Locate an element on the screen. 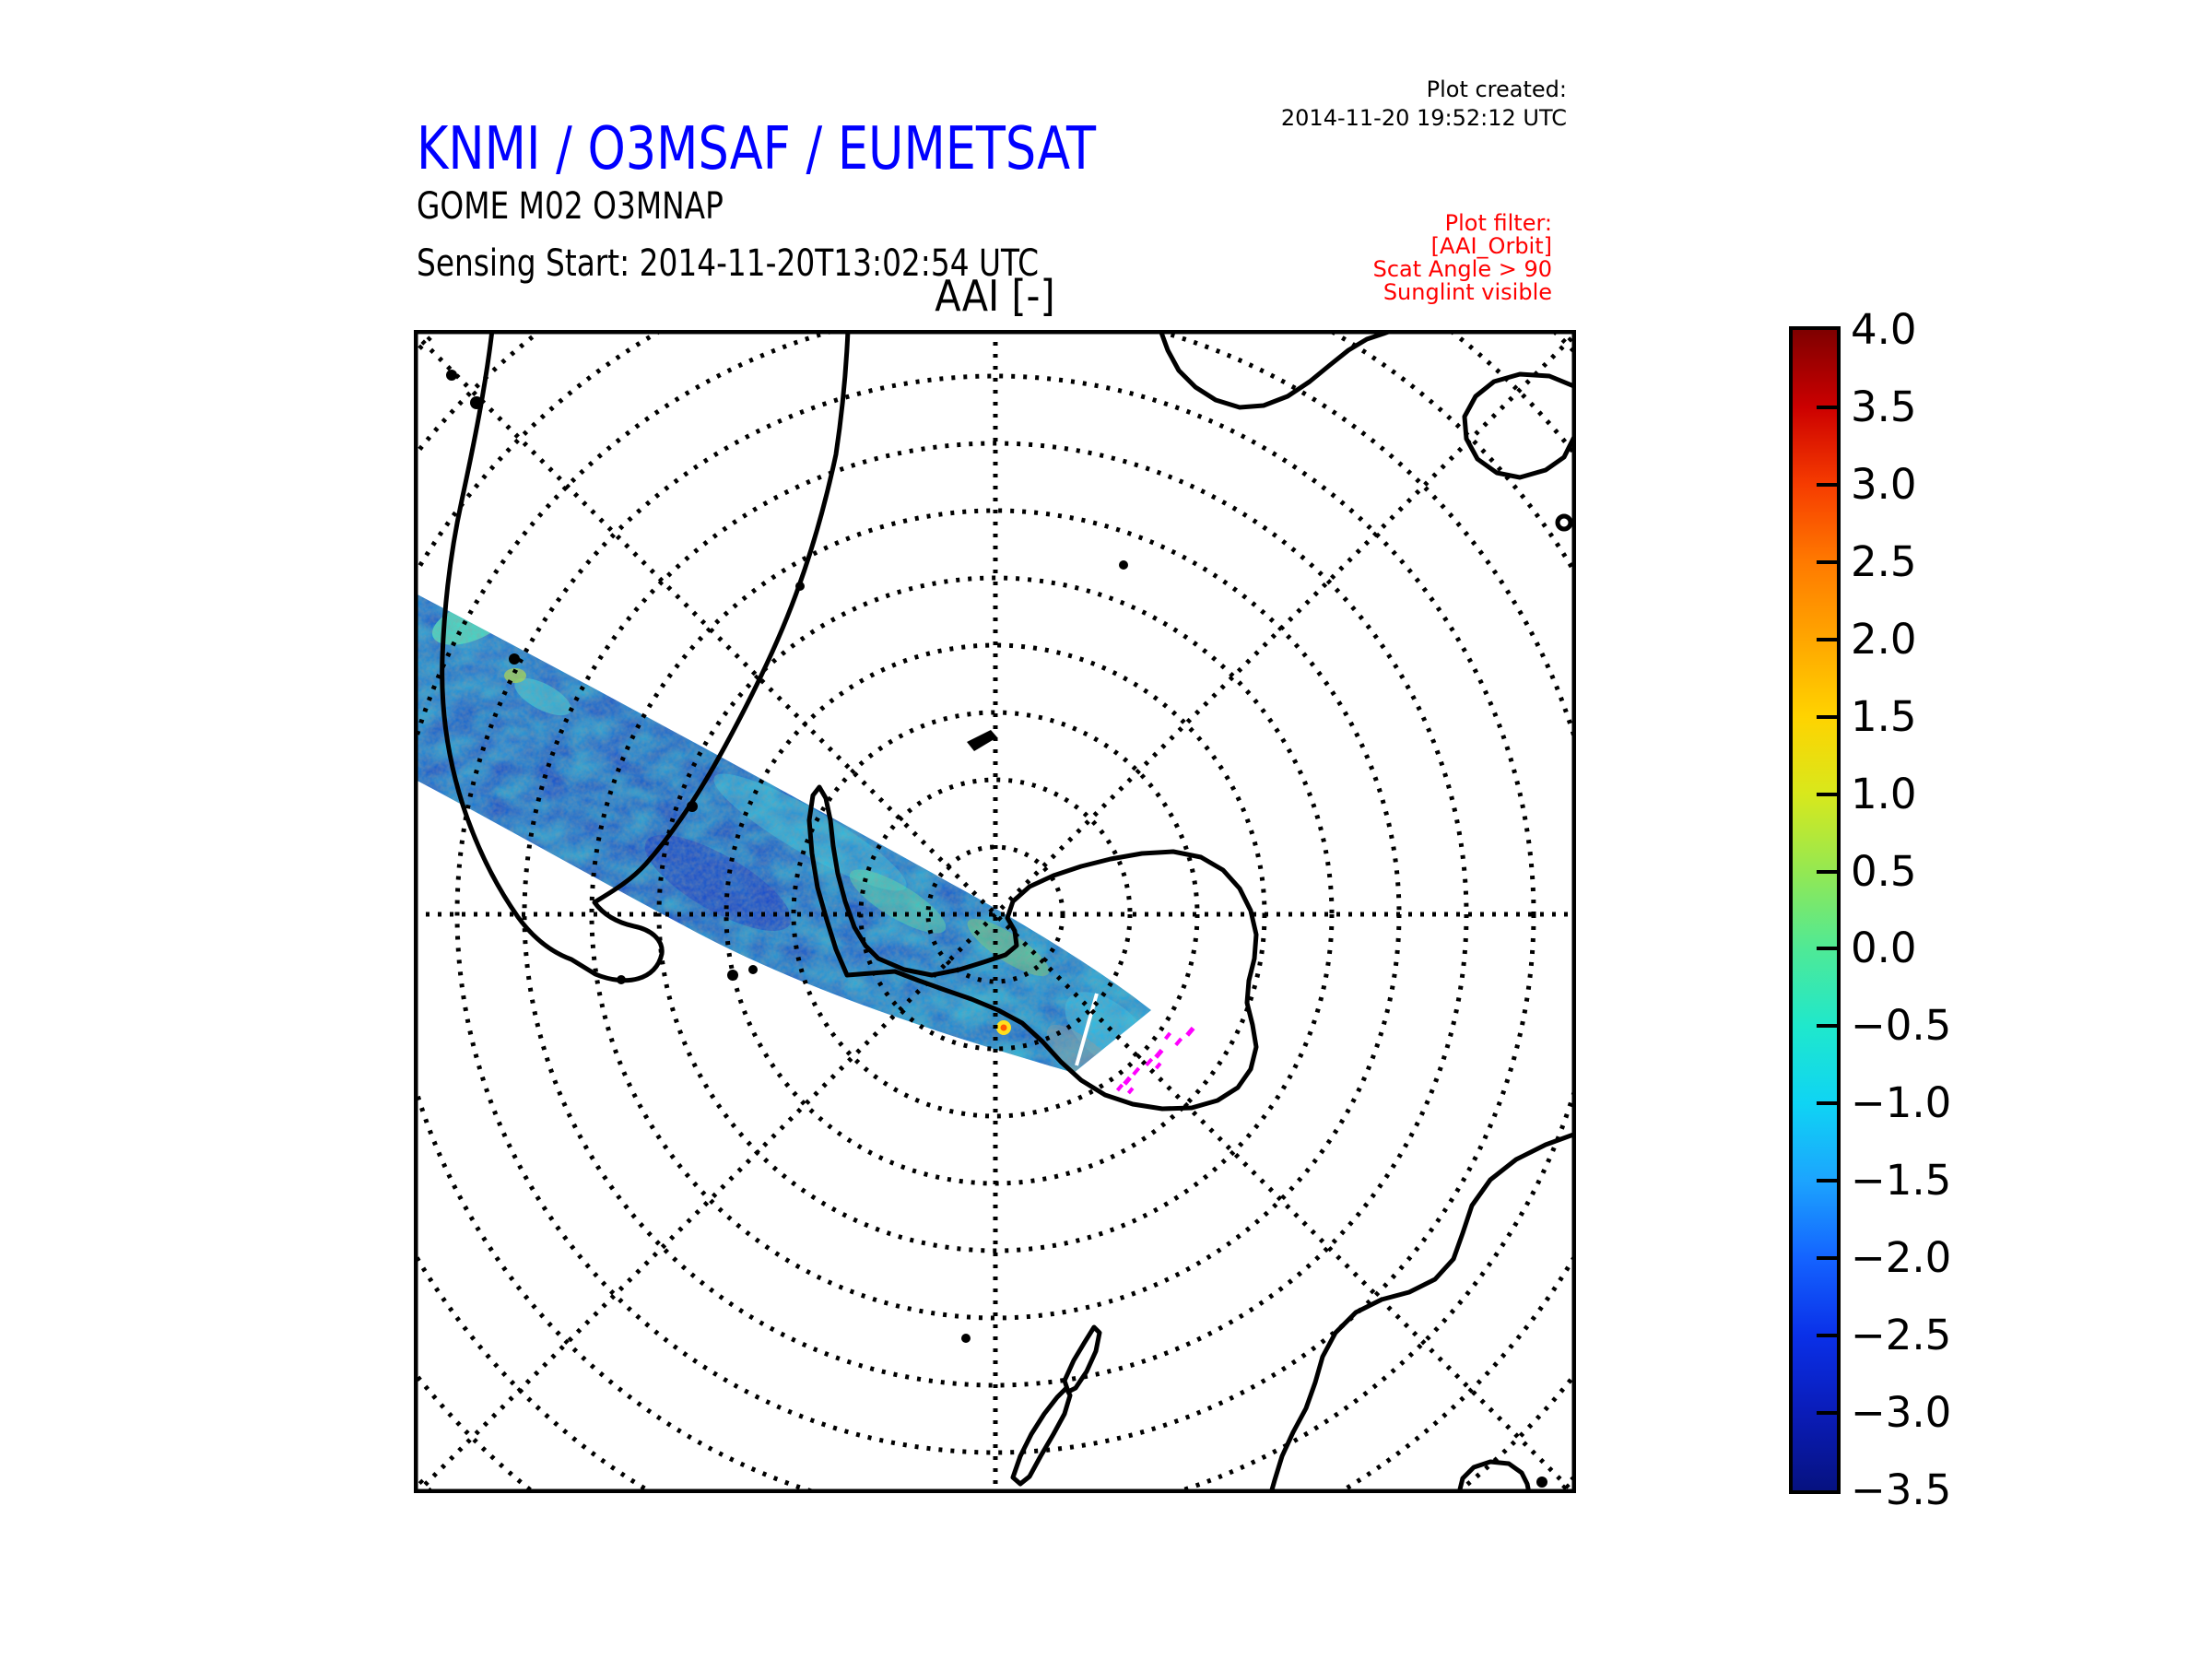 Image resolution: width=2212 pixels, height=1659 pixels. island-south-georgia is located at coordinates (982, 740).